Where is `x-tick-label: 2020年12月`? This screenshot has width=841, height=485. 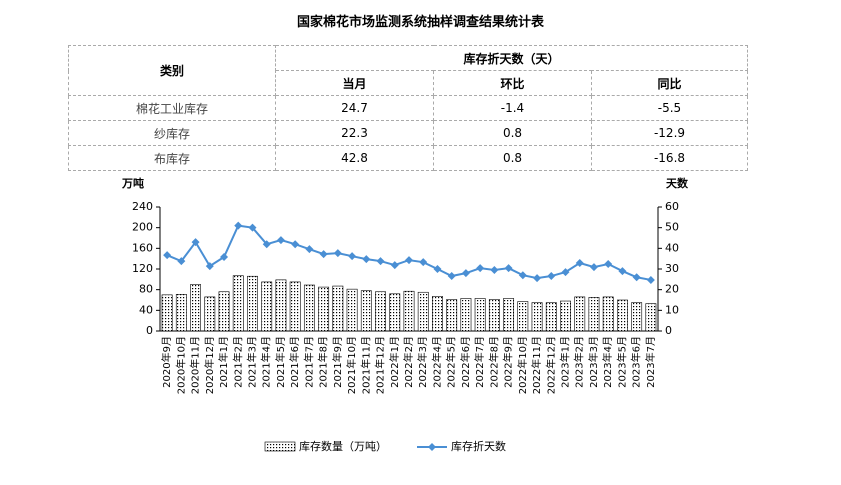 x-tick-label: 2020年12月 is located at coordinates (209, 365).